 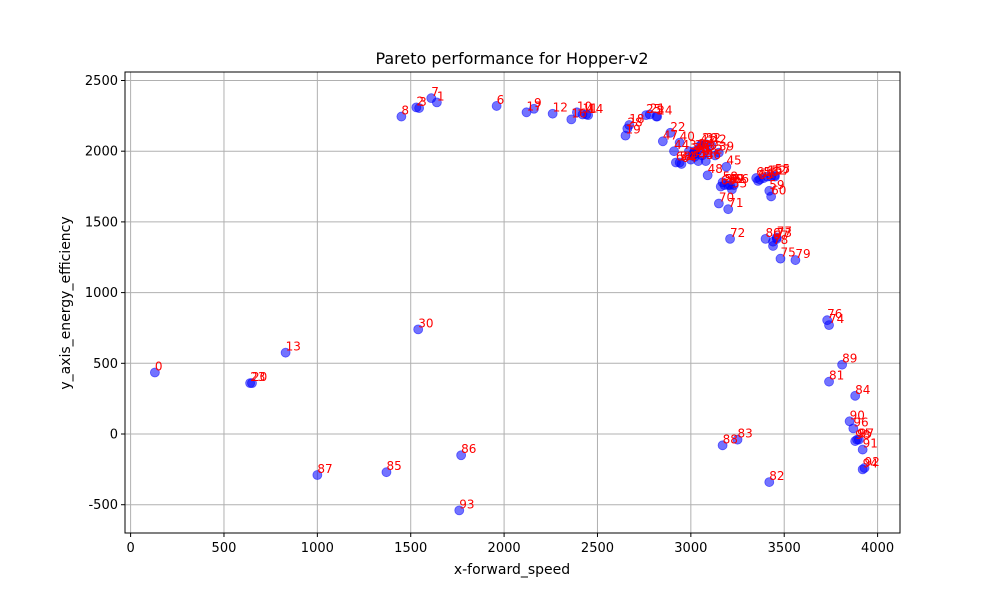 I want to click on data-point-label: 36, so click(x=700, y=148).